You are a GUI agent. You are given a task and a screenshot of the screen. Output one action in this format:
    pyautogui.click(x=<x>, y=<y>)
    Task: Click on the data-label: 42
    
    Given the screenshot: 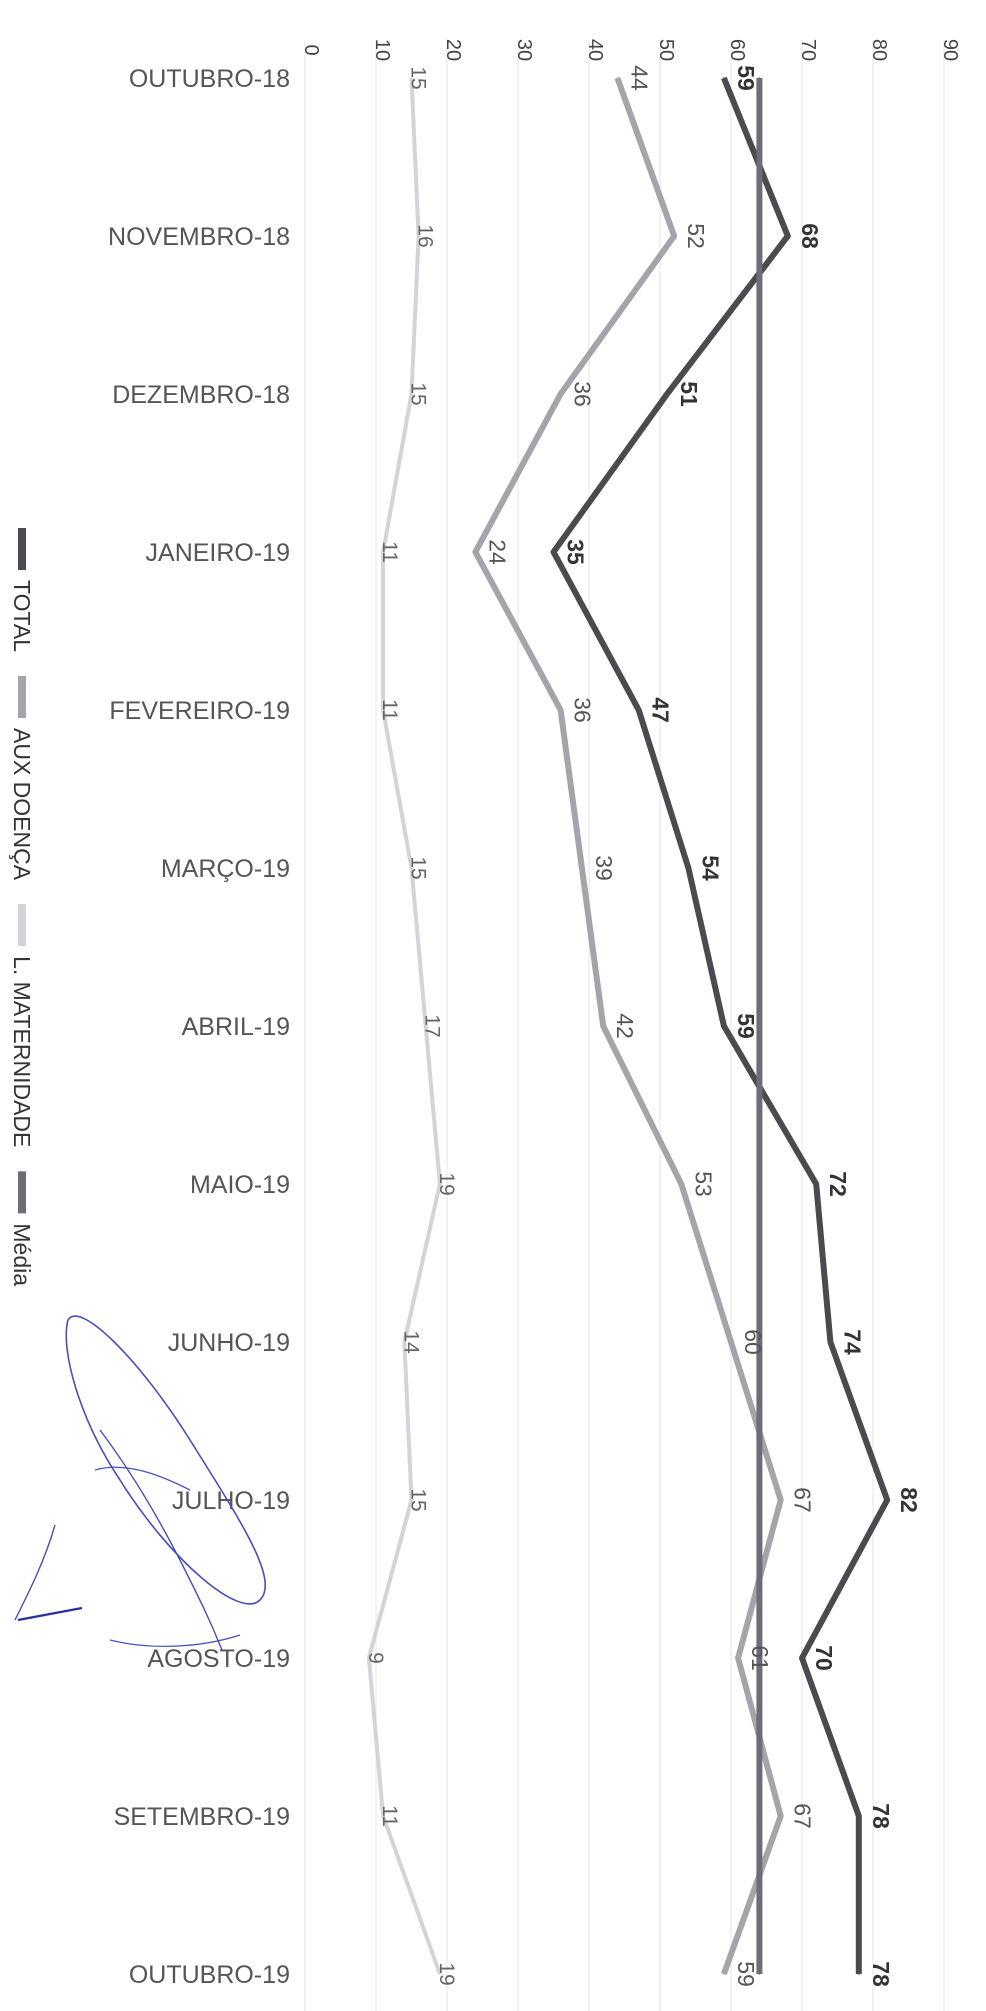 What is the action you would take?
    pyautogui.click(x=625, y=1026)
    